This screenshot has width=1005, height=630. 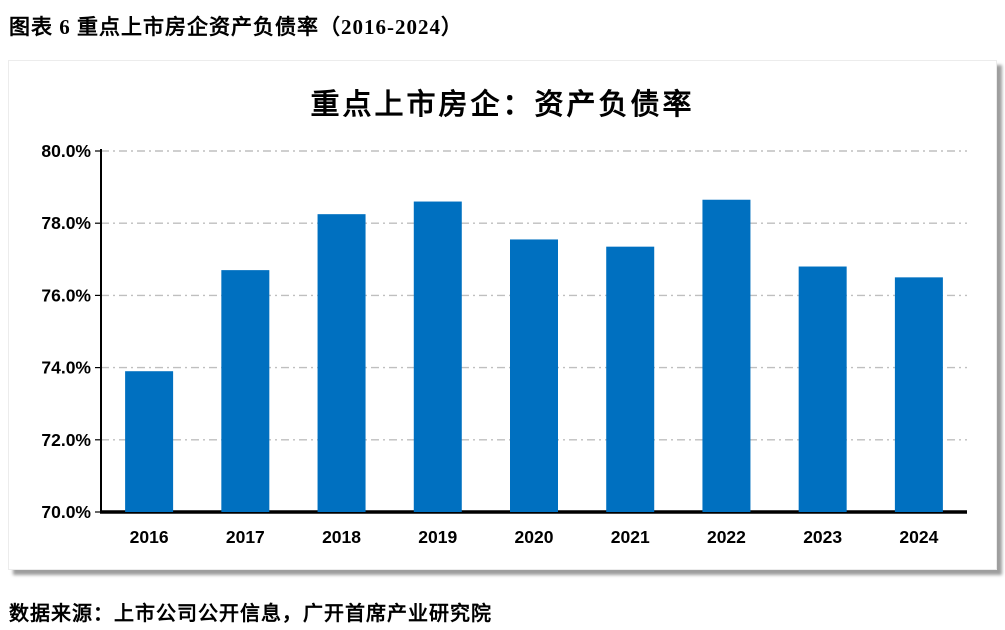 I want to click on chart-title: 重点上市房企：资产负债率, so click(x=502, y=105).